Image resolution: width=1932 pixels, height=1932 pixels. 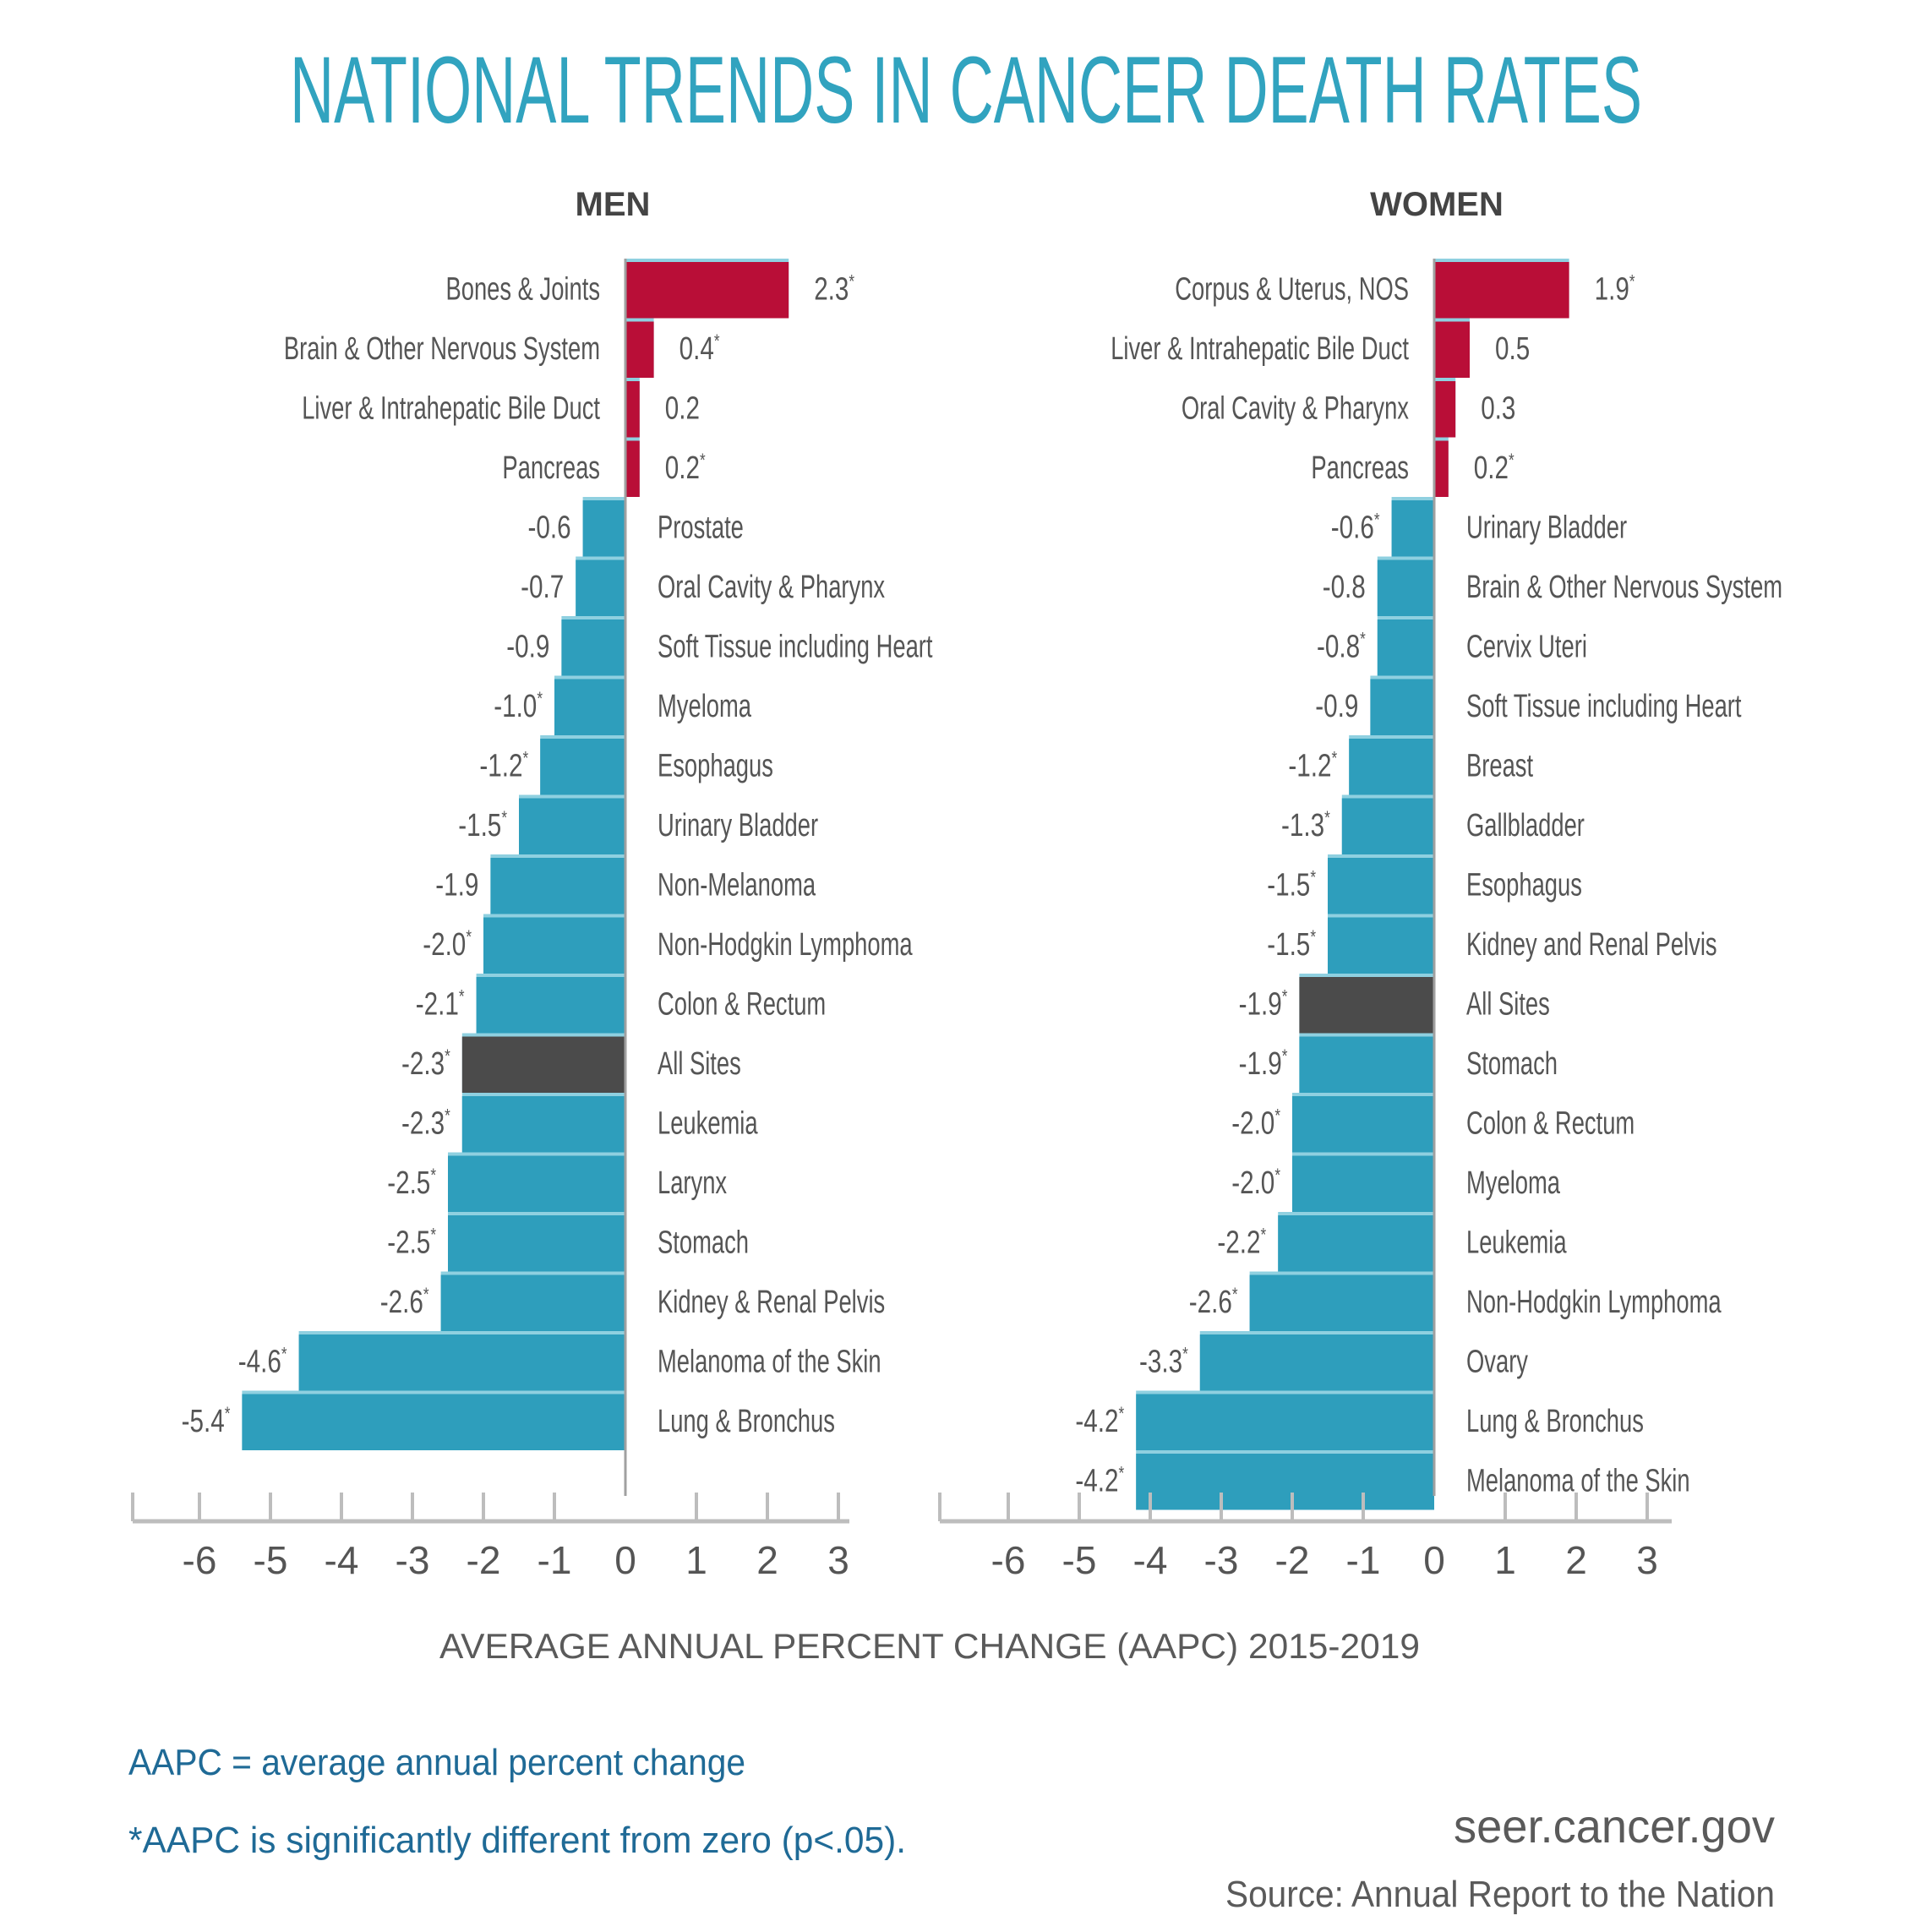 What do you see at coordinates (626, 765) in the screenshot?
I see `men-bar-row: Esophagus -1.2*` at bounding box center [626, 765].